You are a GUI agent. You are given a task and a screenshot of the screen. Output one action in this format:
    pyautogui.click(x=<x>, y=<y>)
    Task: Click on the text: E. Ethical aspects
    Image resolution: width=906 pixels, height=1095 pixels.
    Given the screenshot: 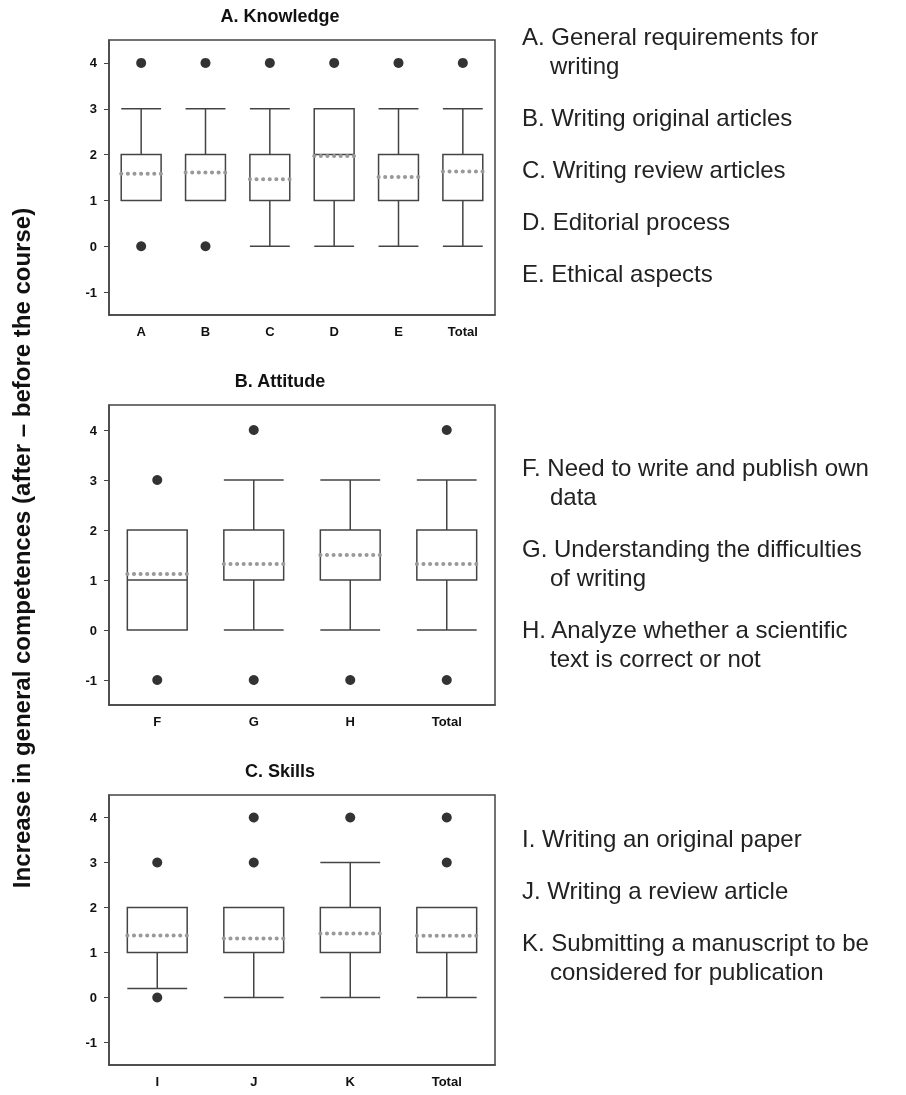 What is the action you would take?
    pyautogui.click(x=618, y=273)
    